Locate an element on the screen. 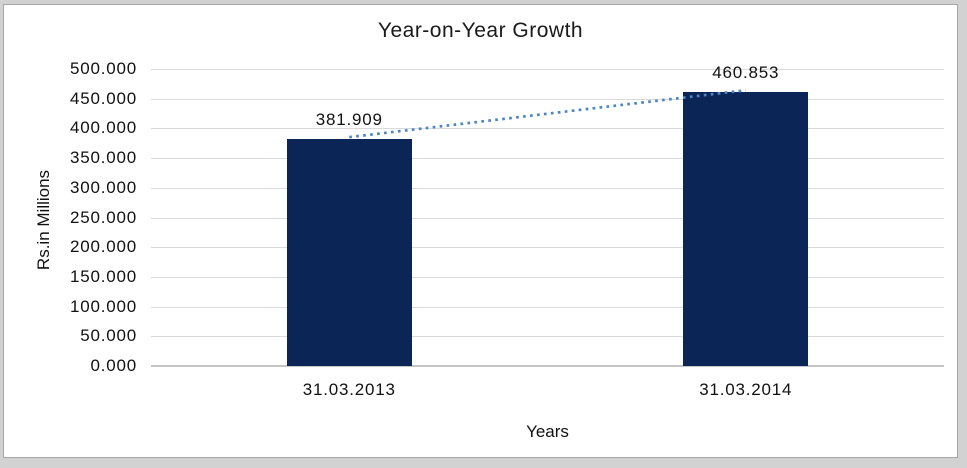 Image resolution: width=967 pixels, height=468 pixels. x-tick-label: 31.03.2014 is located at coordinates (746, 389).